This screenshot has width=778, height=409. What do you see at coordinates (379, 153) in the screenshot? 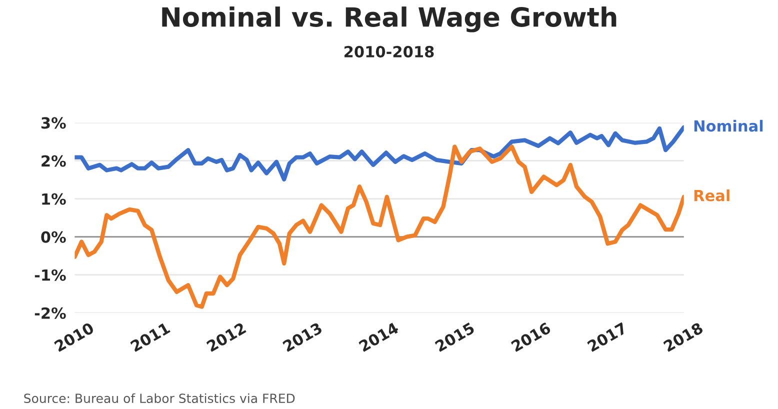
I see `line-series` at bounding box center [379, 153].